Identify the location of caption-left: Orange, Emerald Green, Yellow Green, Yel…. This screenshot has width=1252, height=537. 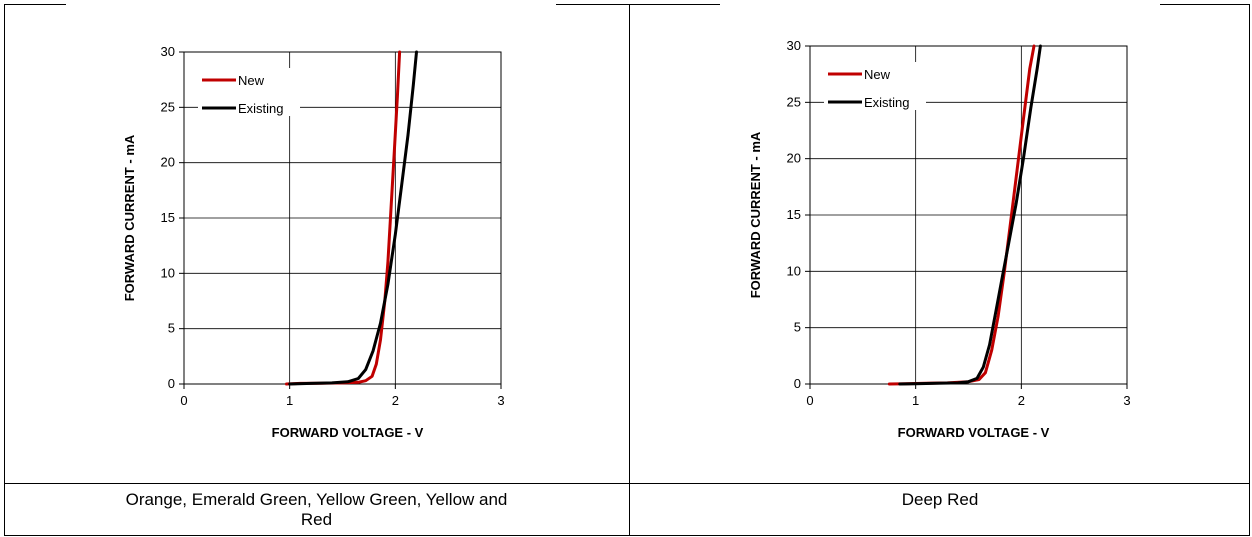
(316, 509).